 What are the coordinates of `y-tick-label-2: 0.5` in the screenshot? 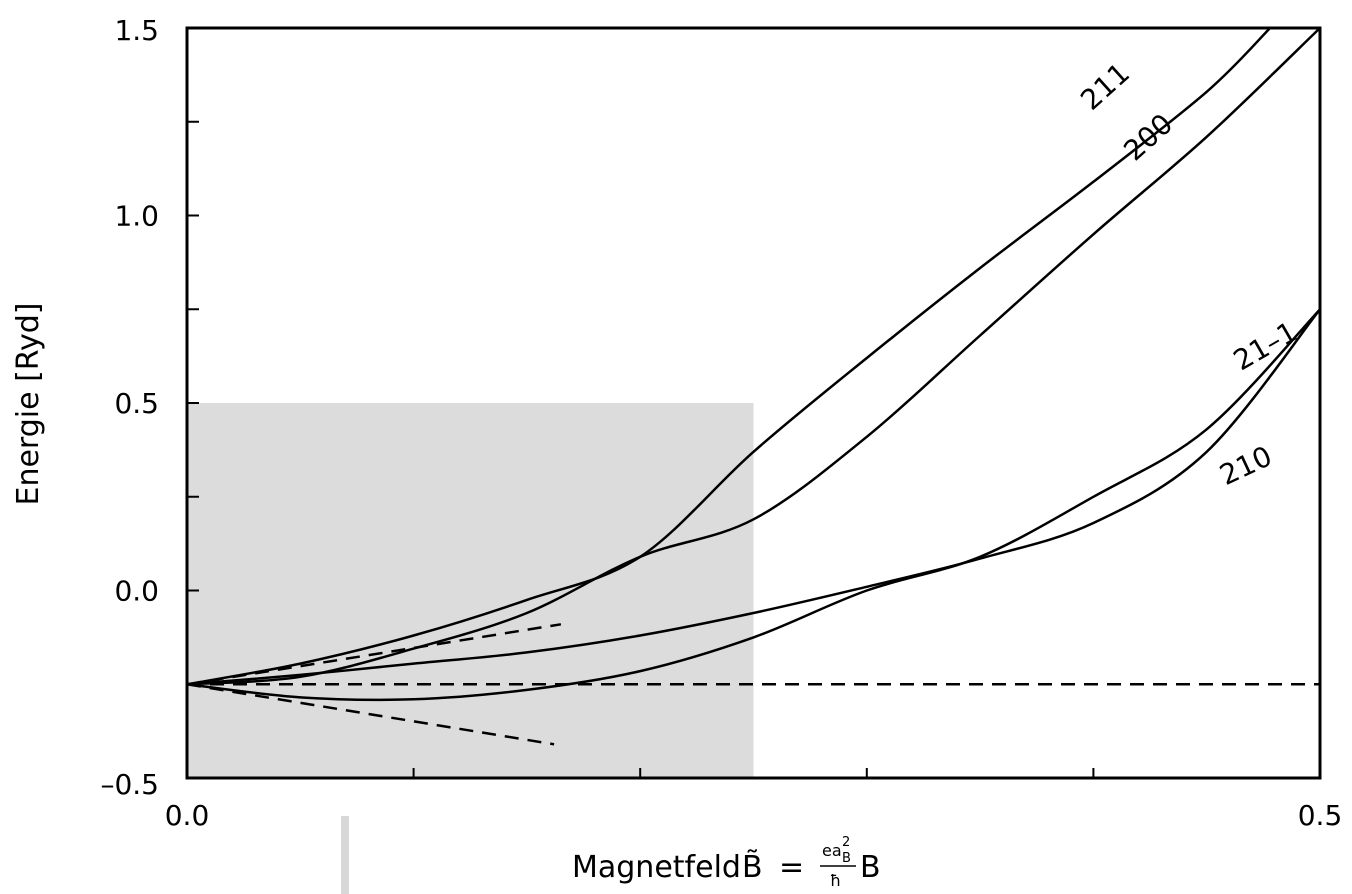 It's located at (136, 403).